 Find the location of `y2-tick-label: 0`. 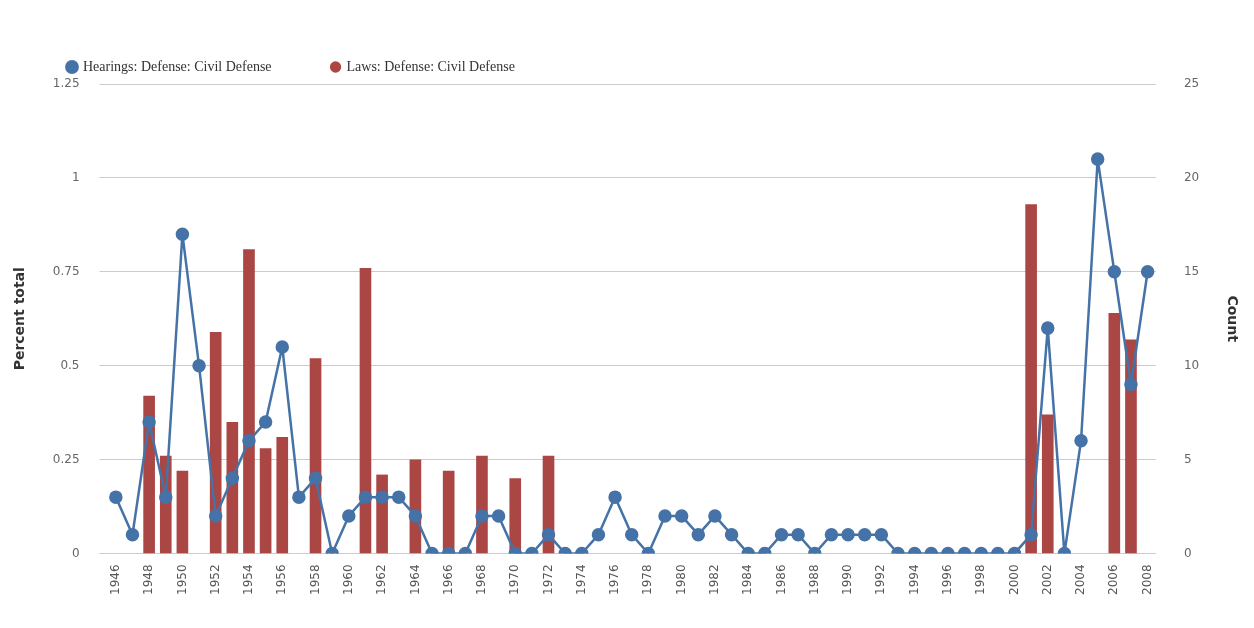

y2-tick-label: 0 is located at coordinates (1187, 552).